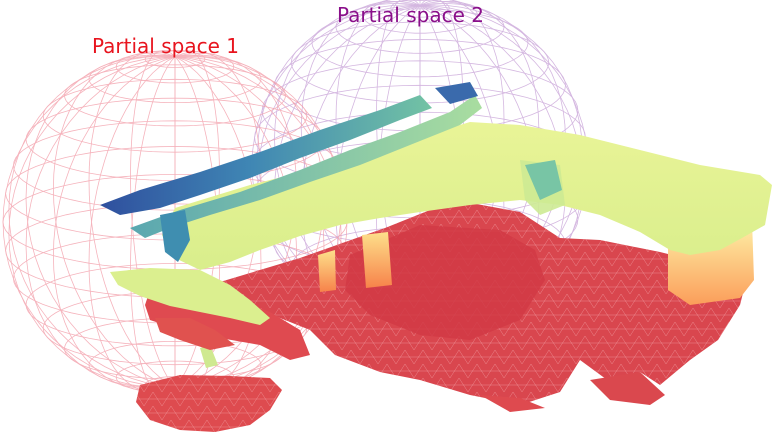 Image resolution: width=782 pixels, height=445 pixels. I want to click on floor-fragments, so click(410, 365).